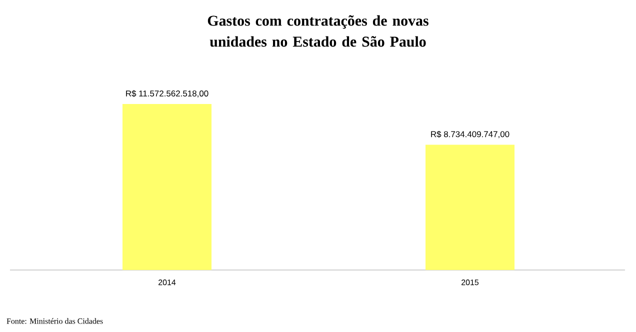 This screenshot has height=332, width=636. I want to click on chart-title: Gastos com contratações de novas unidades no Estado de São Paulo, so click(318, 31).